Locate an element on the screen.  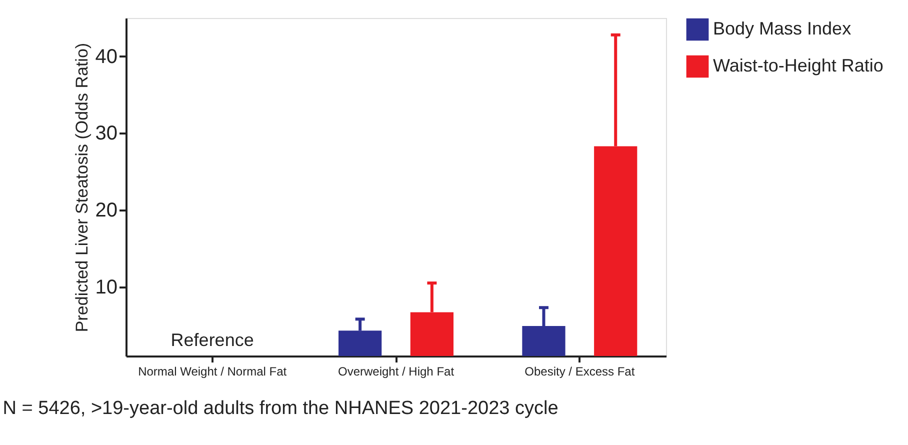
y-tick-label: 20 is located at coordinates (106, 211).